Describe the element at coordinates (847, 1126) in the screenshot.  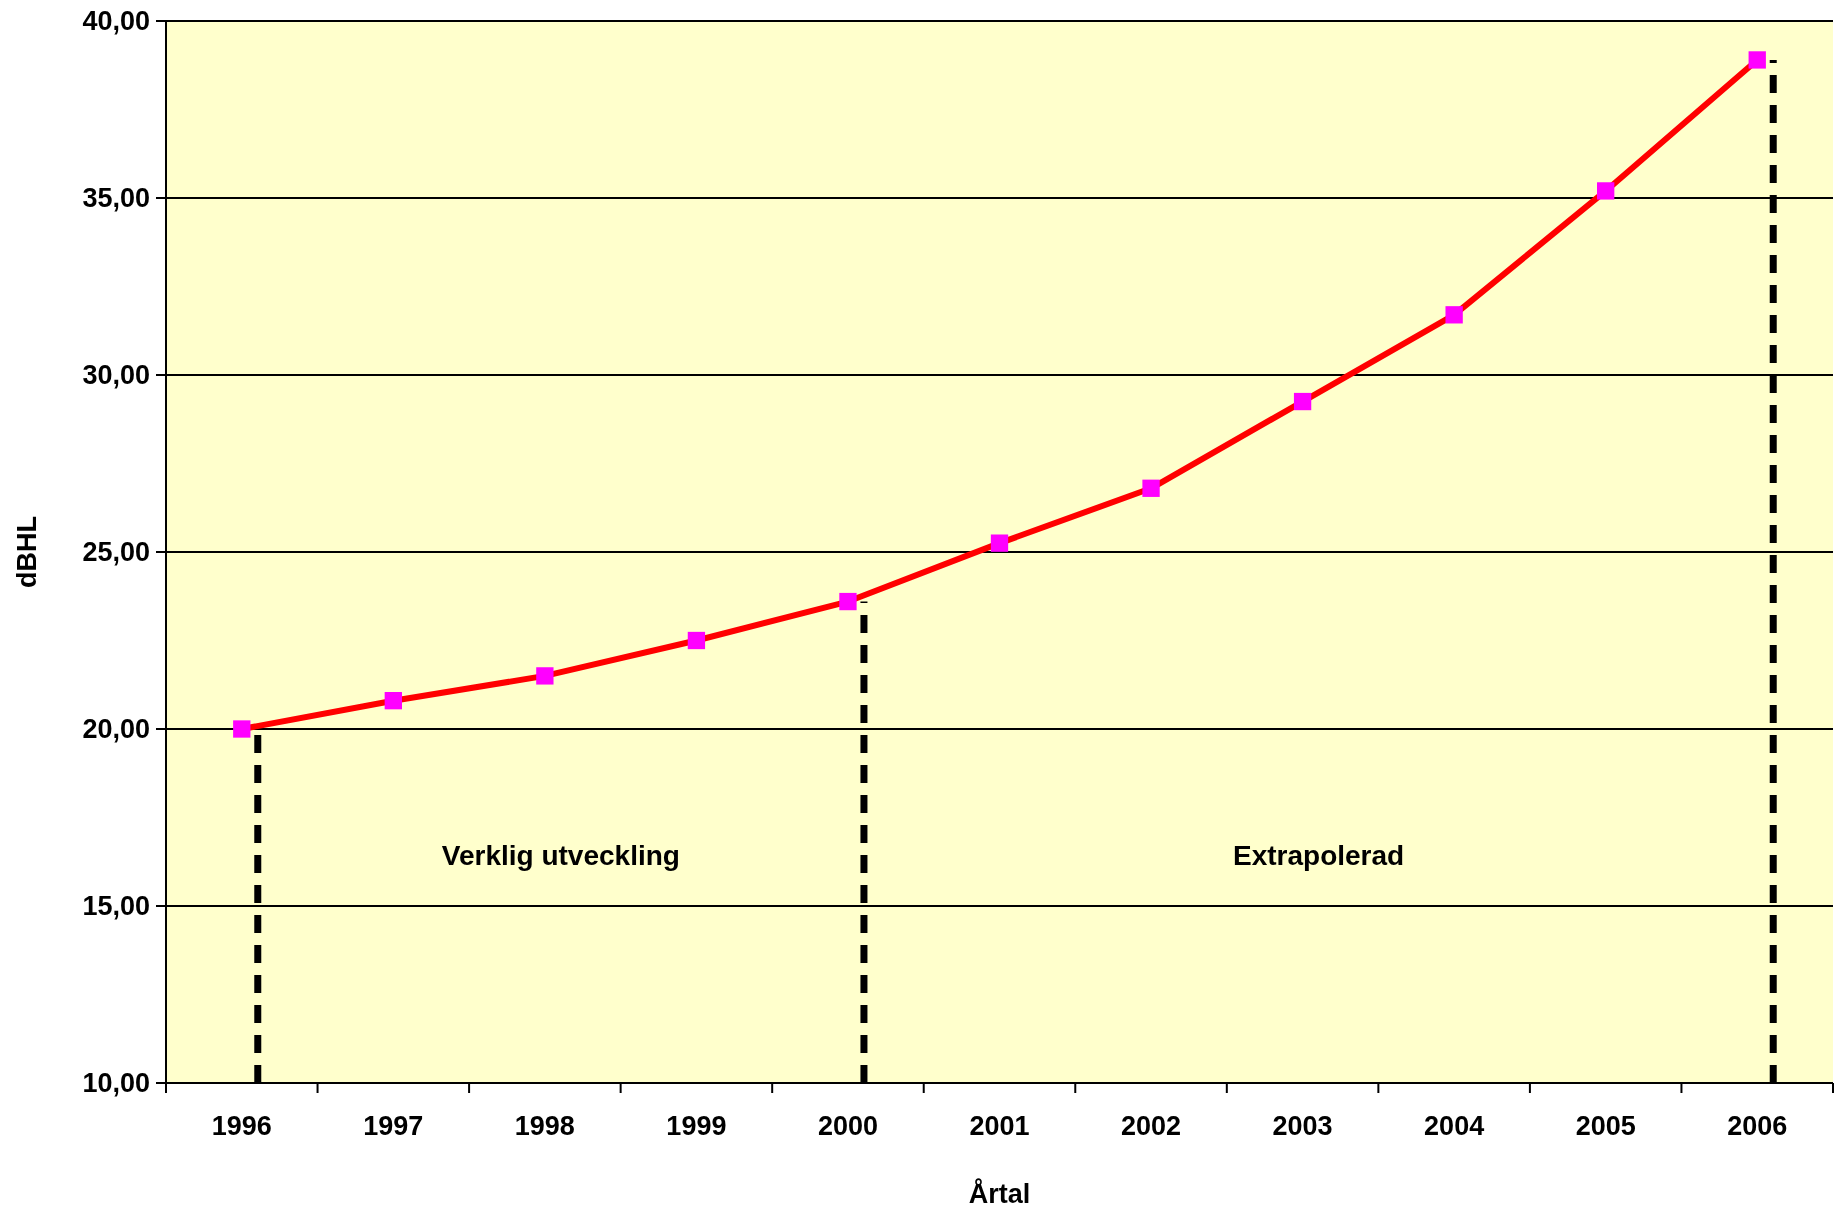
I see `x-tick-label: 2000` at that location.